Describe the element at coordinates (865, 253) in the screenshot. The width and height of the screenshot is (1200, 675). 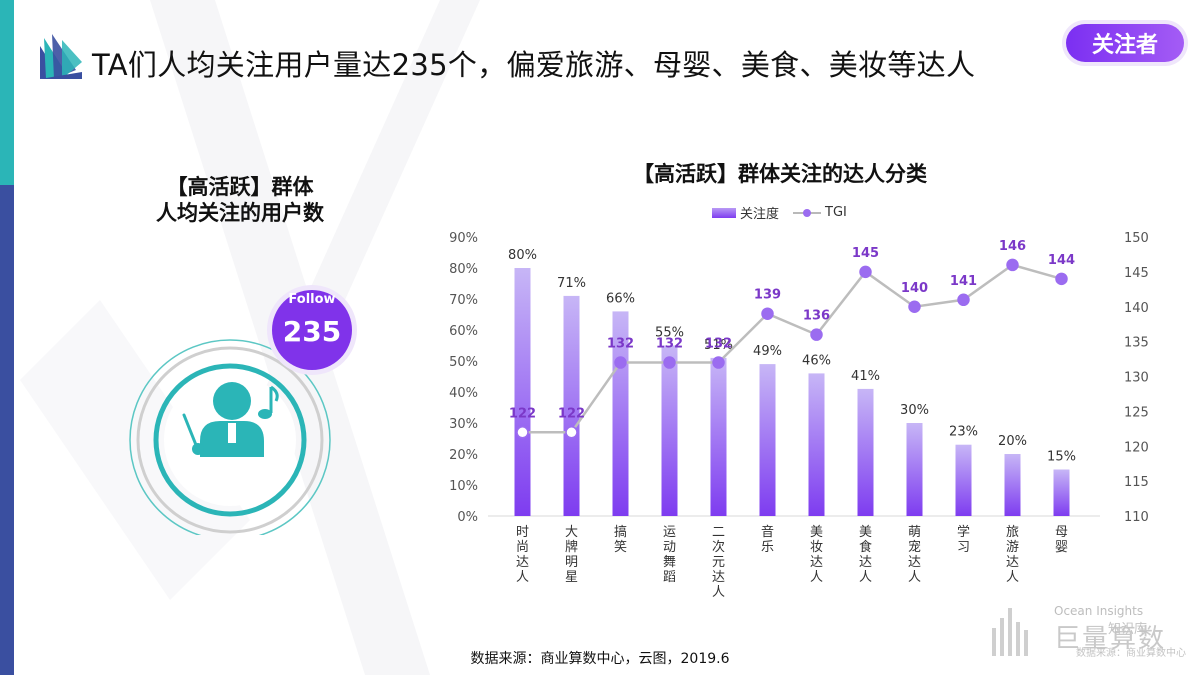
I see `tgi-value-label: 145` at that location.